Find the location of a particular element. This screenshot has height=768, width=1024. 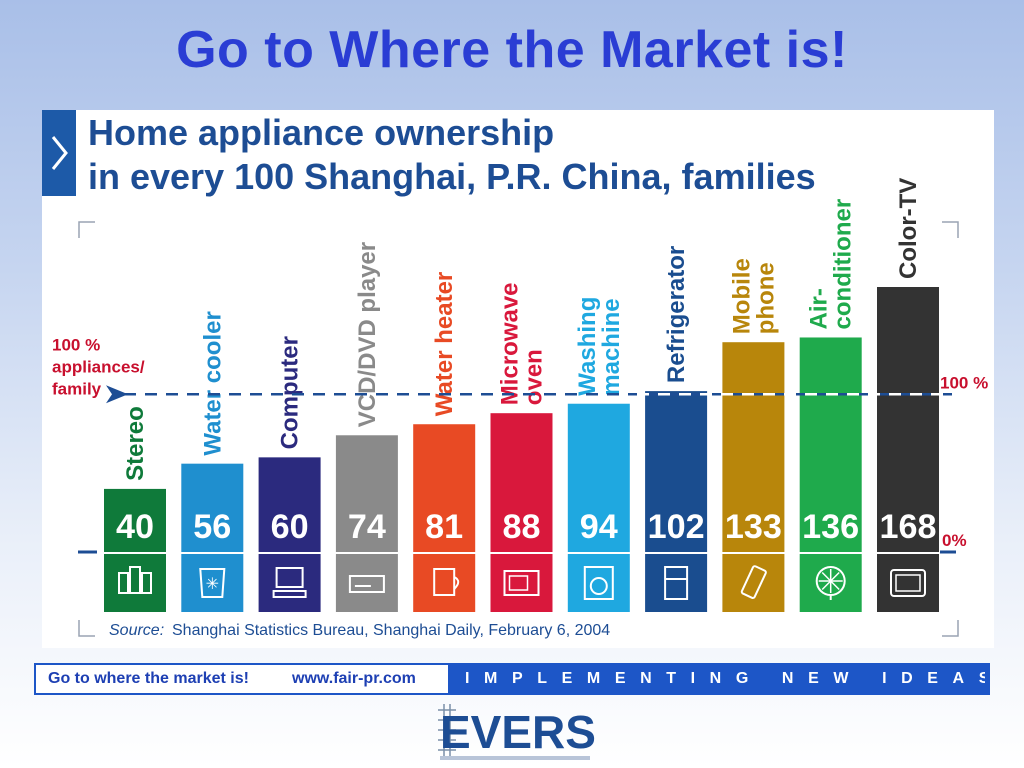

category-label-washing-machine: Washingmachine is located at coordinates (599, 346).